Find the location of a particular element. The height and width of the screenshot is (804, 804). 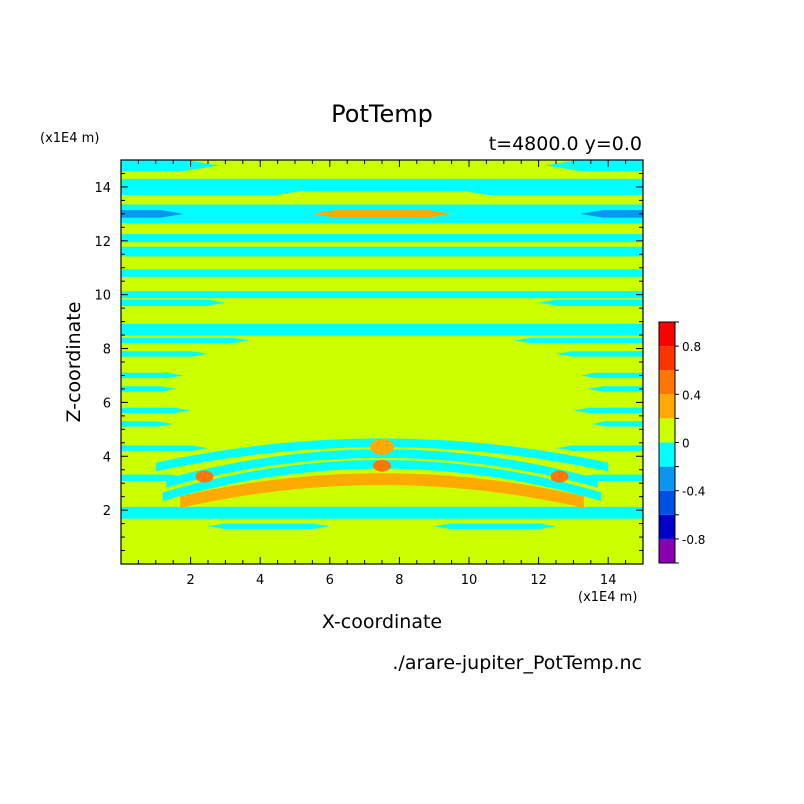

colorbar-tick-label: -0.8 is located at coordinates (693, 540).